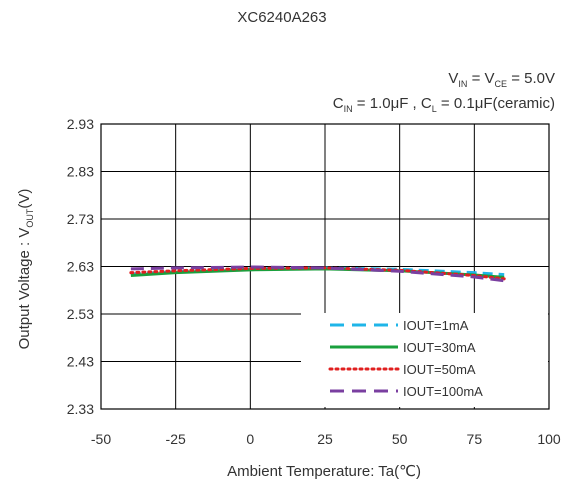 The height and width of the screenshot is (489, 580). I want to click on x-tick-labels: -50 -25 0 25 50 75 100, so click(326, 439).